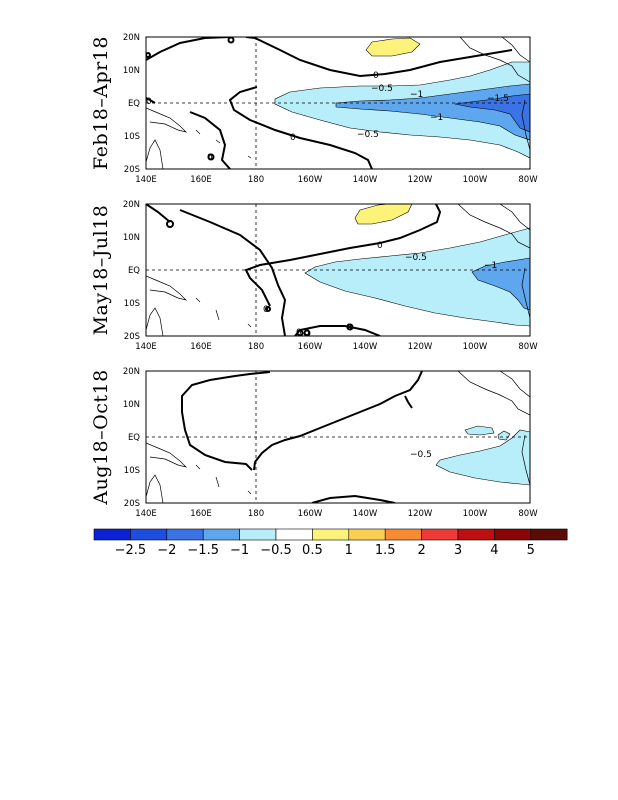  I want to click on lat-tick: EQ, so click(134, 271).